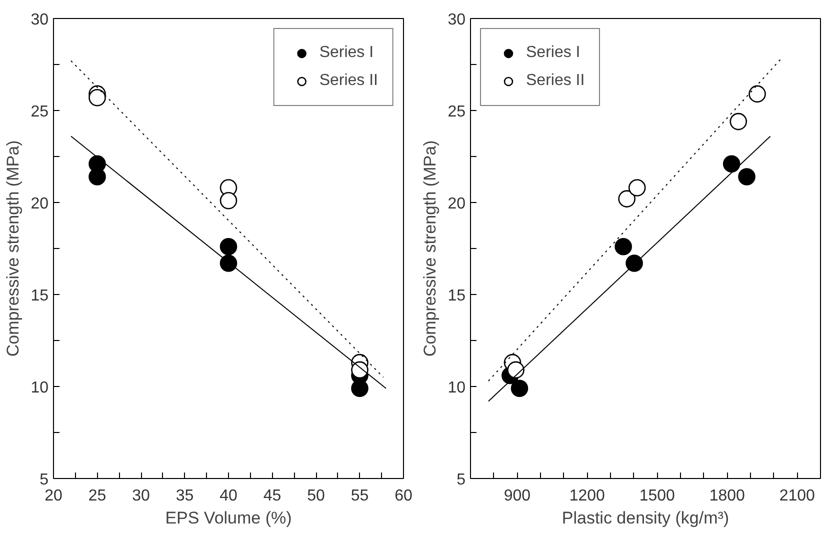 Image resolution: width=835 pixels, height=533 pixels. What do you see at coordinates (646, 518) in the screenshot?
I see `x-axis-title: Plastic density (kg/m³)` at bounding box center [646, 518].